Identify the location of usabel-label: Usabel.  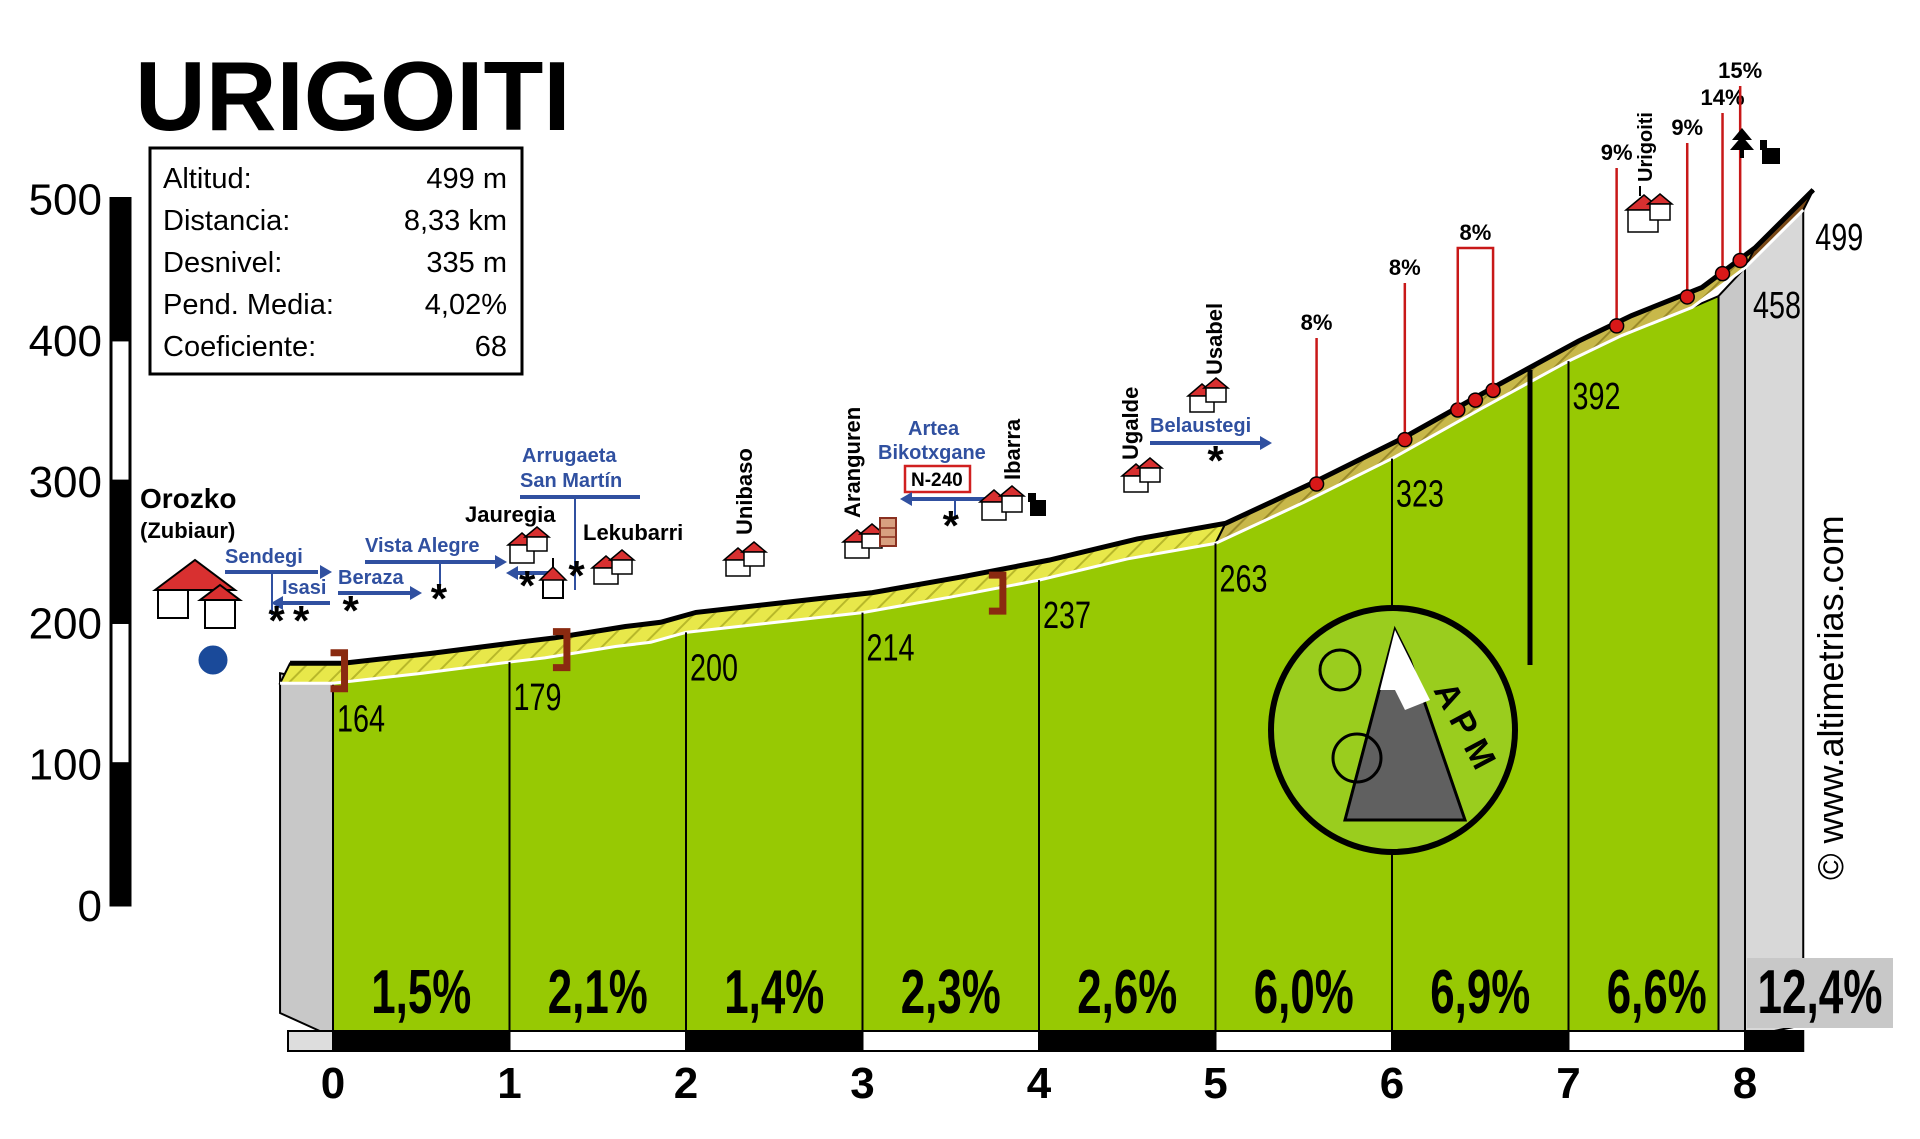
(1214, 339).